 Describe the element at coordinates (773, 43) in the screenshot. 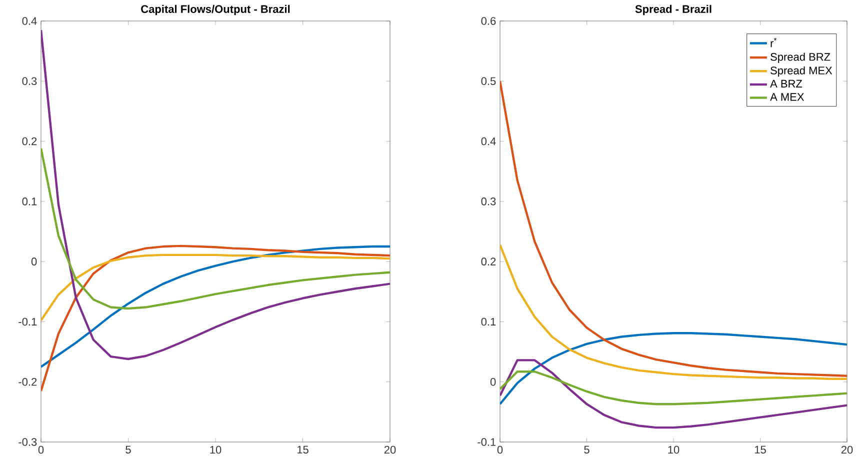

I see `legend-label: r$^{*}$` at that location.